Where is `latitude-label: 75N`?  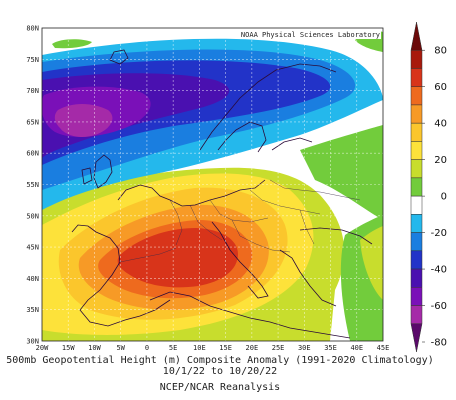 latitude-label: 75N is located at coordinates (32, 60).